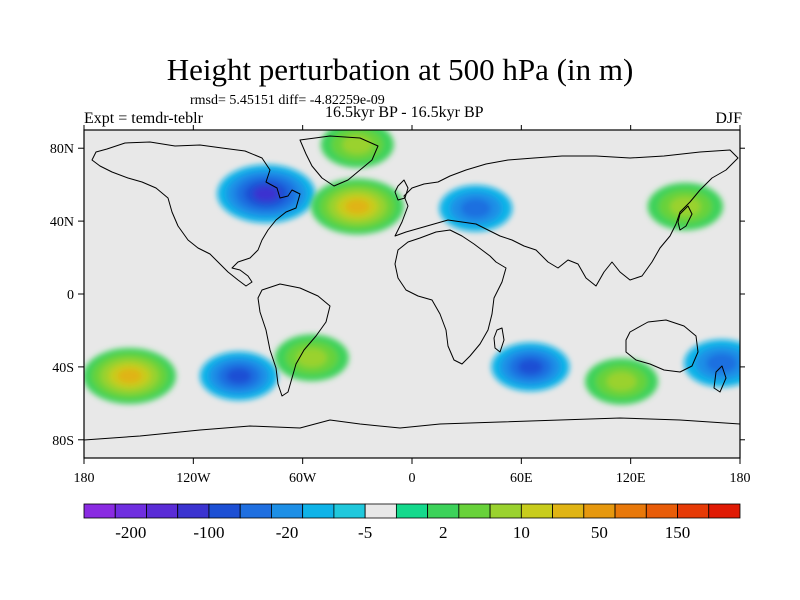 This screenshot has width=800, height=600. I want to click on coastline-south-america, so click(294, 340).